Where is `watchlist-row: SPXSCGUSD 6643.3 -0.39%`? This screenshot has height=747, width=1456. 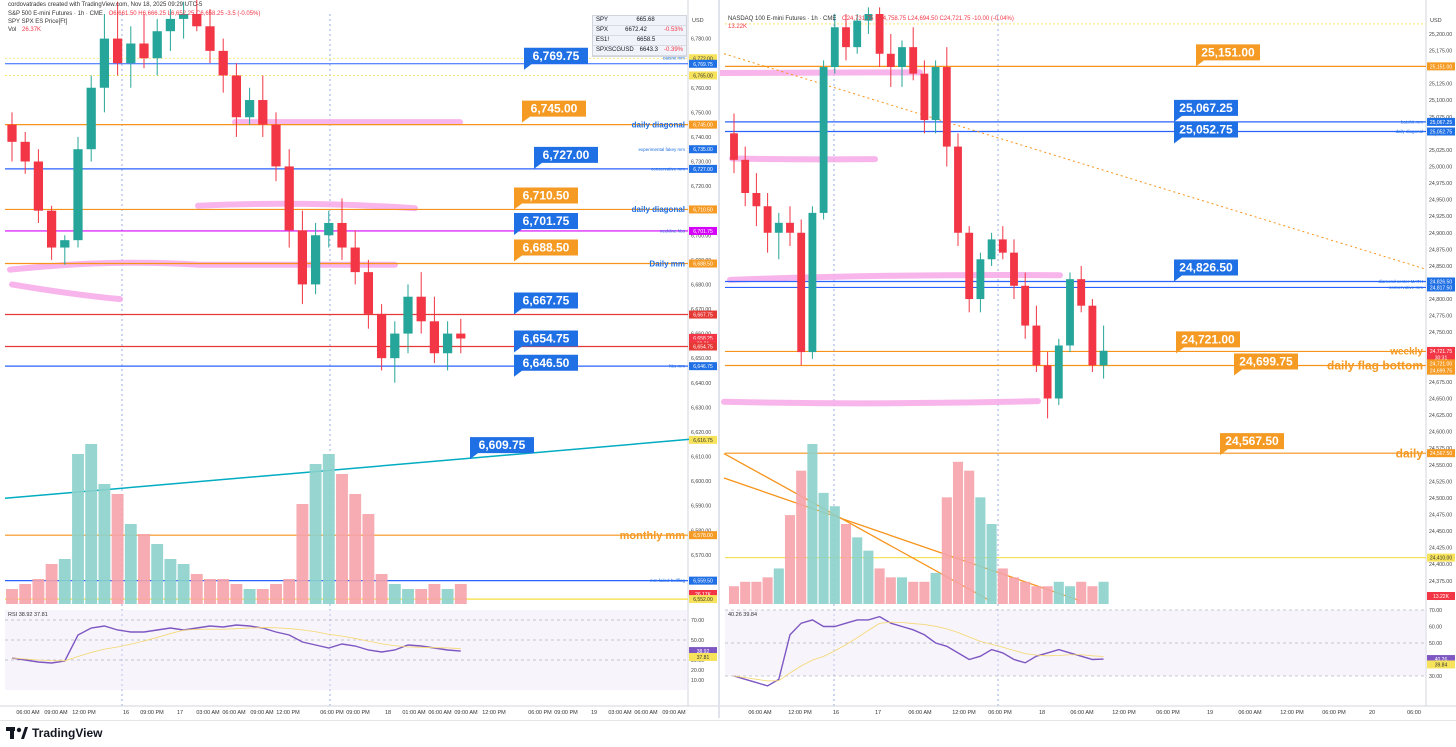 watchlist-row: SPXSCGUSD 6643.3 -0.39% is located at coordinates (639, 51).